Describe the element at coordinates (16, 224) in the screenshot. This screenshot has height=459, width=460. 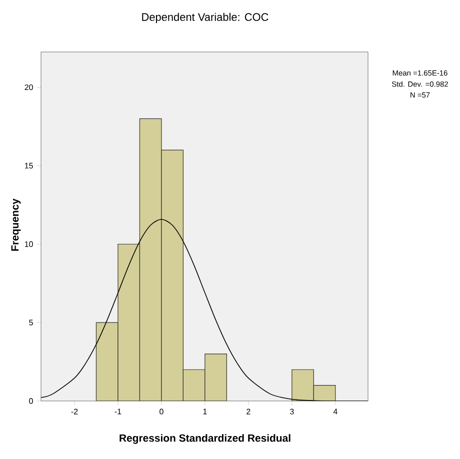
I see `y-axis-title: Frequency` at that location.